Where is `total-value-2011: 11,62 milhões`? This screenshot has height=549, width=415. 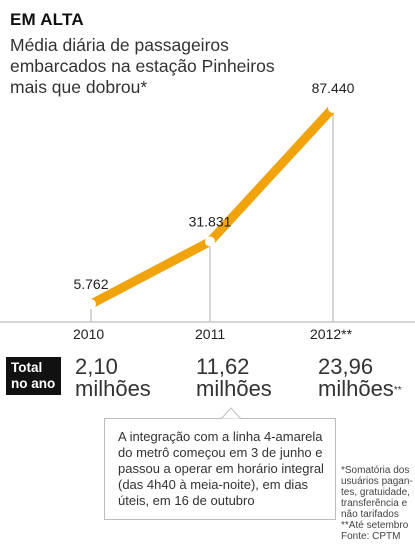
total-value-2011: 11,62 milhões is located at coordinates (234, 378).